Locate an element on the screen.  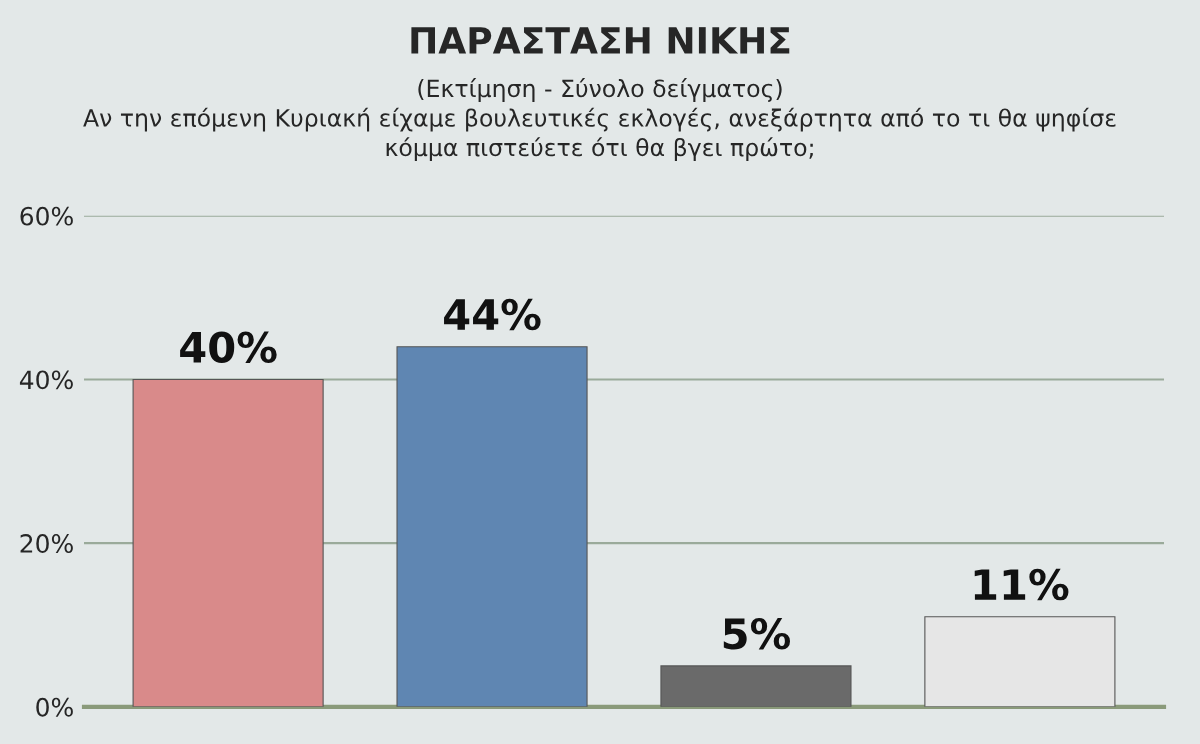
y-tick-label: 0% is located at coordinates (54, 707).